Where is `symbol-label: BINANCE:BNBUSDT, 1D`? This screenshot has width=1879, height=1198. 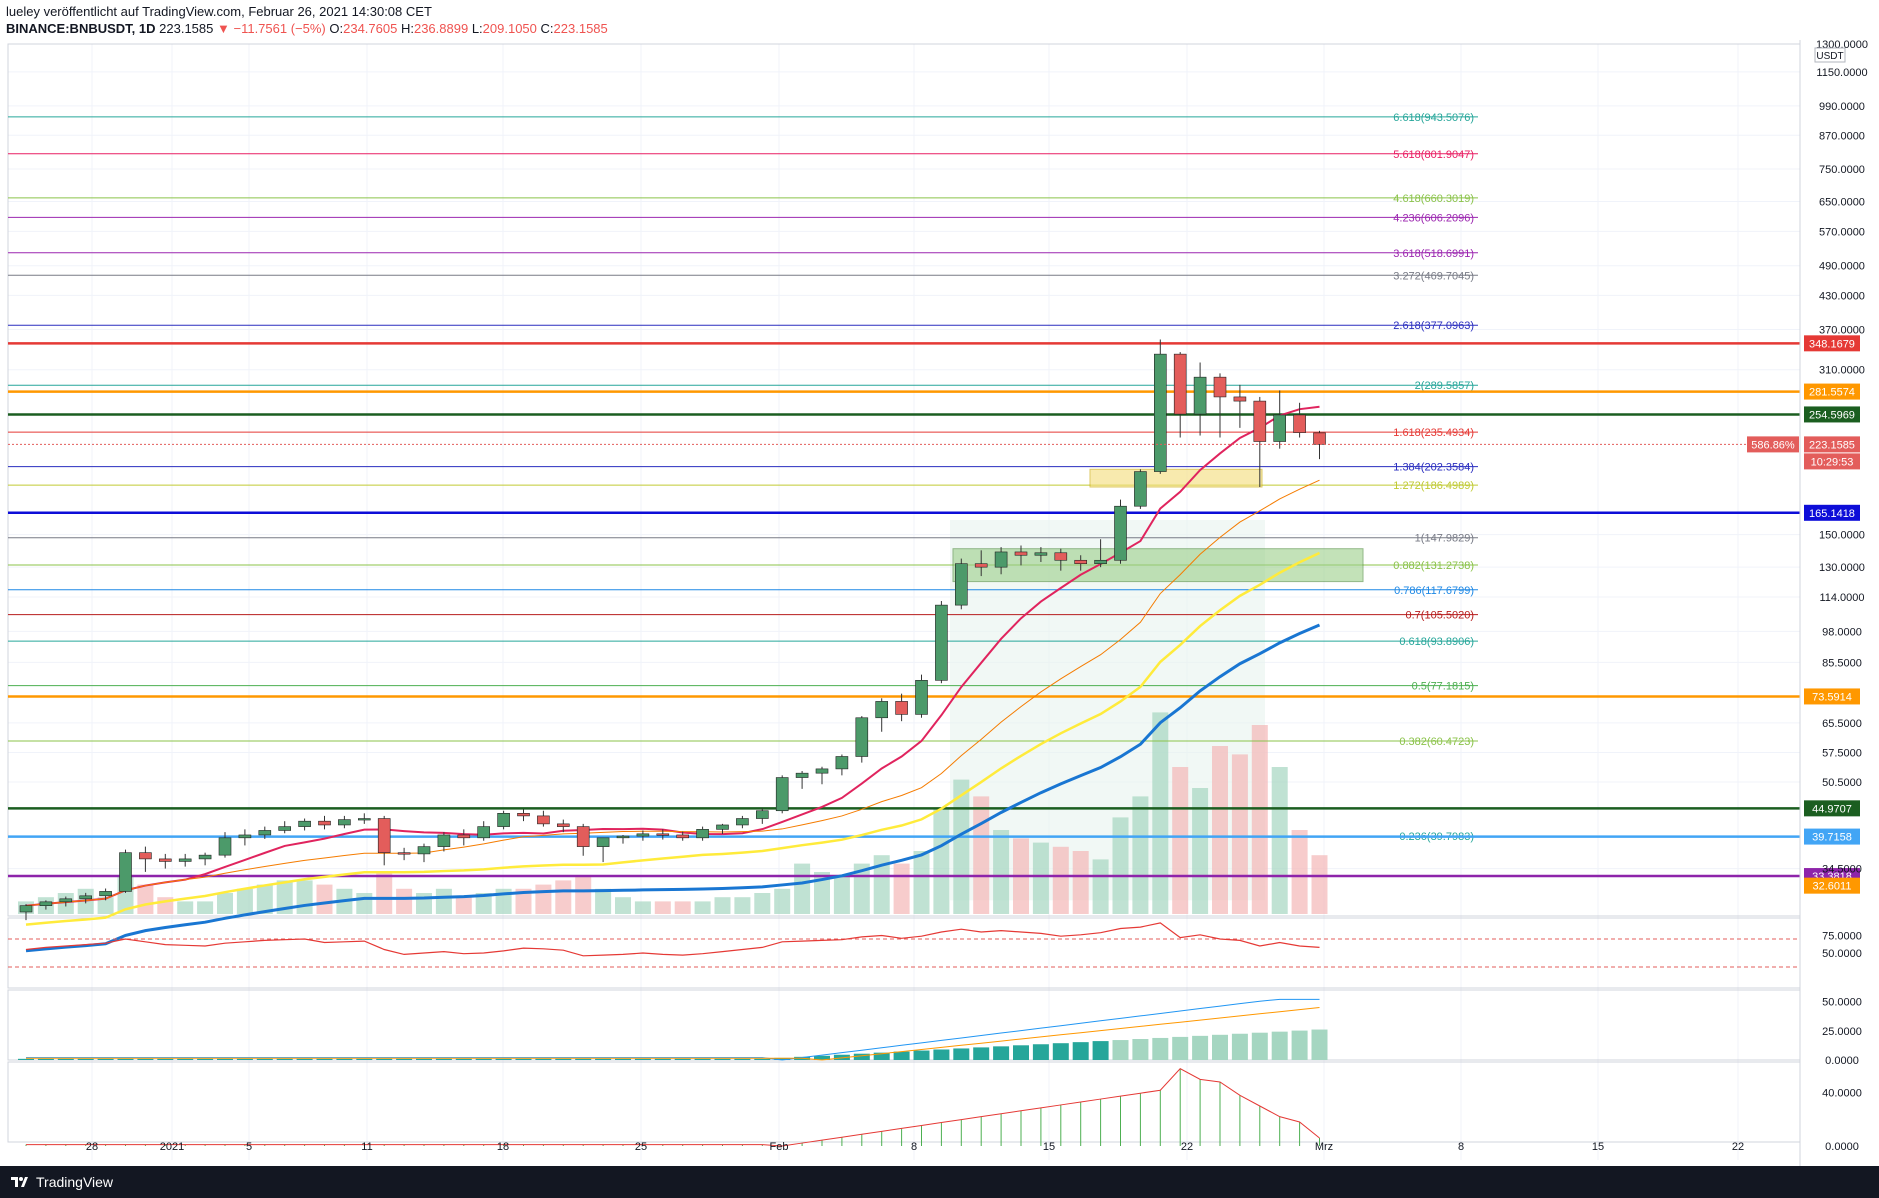 symbol-label: BINANCE:BNBUSDT, 1D is located at coordinates (81, 28).